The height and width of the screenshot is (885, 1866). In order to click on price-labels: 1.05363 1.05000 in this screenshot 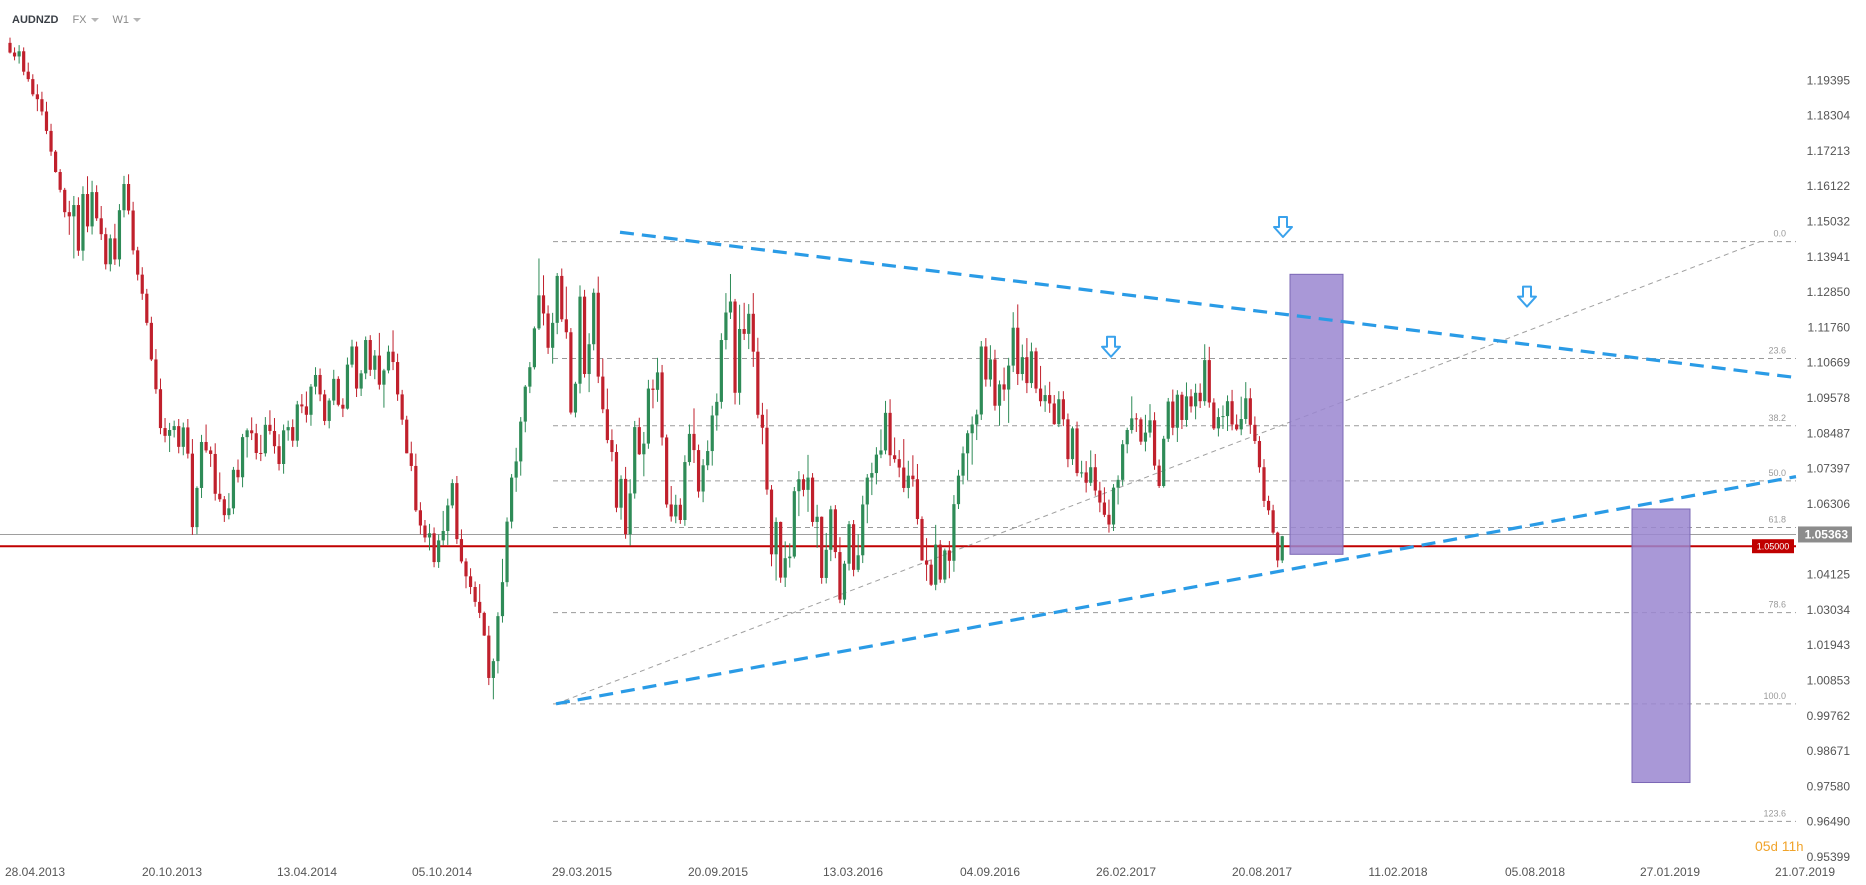, I will do `click(1802, 540)`.